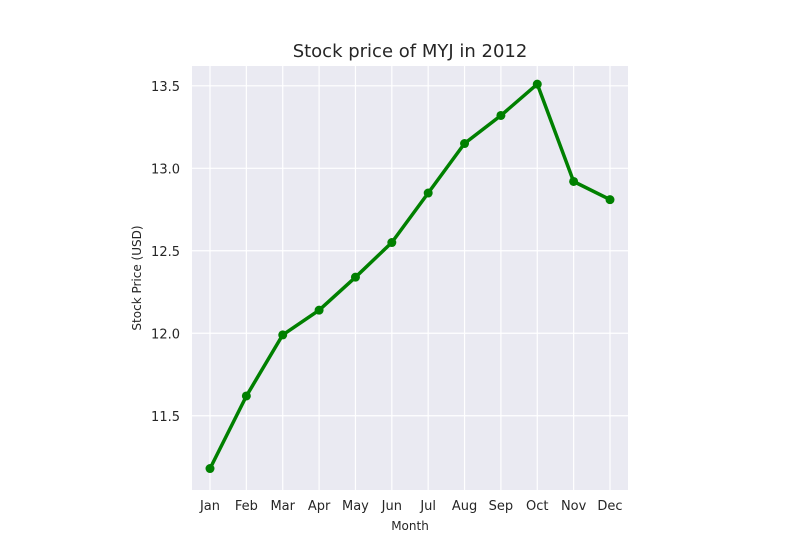  What do you see at coordinates (165, 169) in the screenshot?
I see `y-tick-label: 13.0` at bounding box center [165, 169].